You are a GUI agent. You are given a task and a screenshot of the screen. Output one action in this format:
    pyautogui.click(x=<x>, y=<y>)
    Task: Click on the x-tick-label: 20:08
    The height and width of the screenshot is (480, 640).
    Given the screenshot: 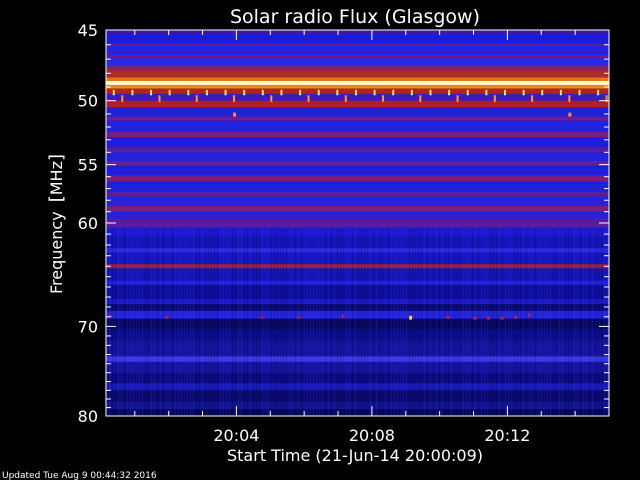 What is the action you would take?
    pyautogui.click(x=372, y=435)
    